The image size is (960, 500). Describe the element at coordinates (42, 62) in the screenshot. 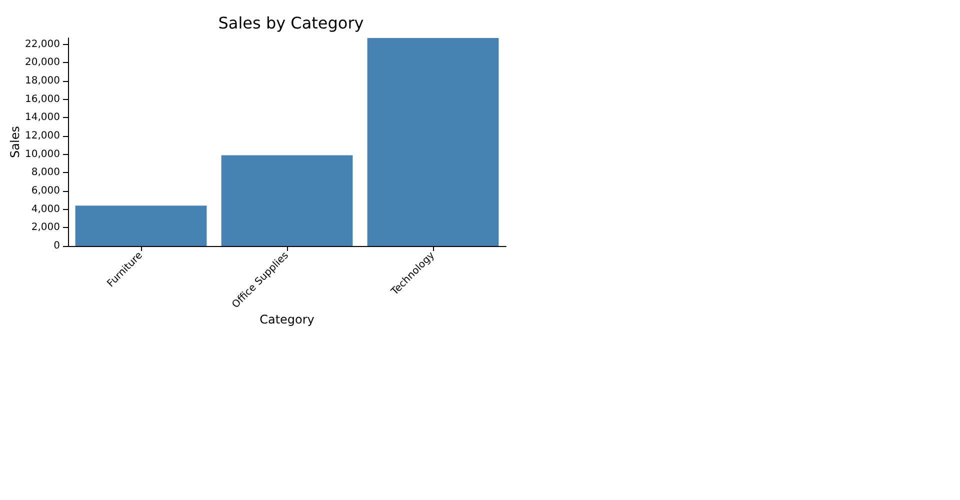

I see `y-tick-label: 20,000` at that location.